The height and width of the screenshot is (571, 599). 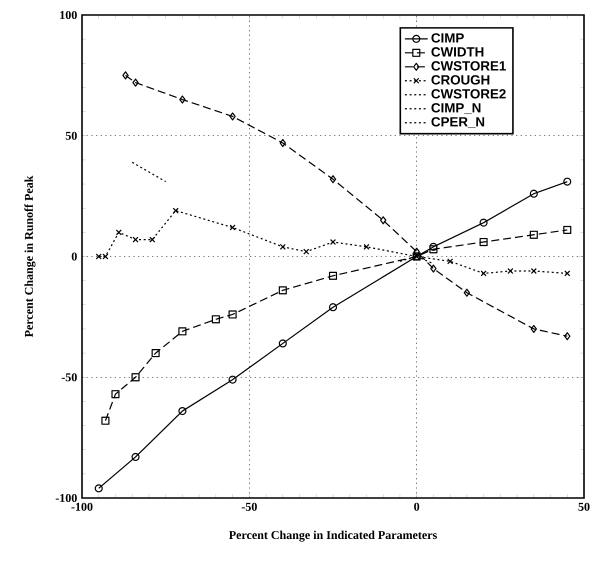 What do you see at coordinates (333, 536) in the screenshot?
I see `x-axis-title: Percent Change in Indicated Parameters` at bounding box center [333, 536].